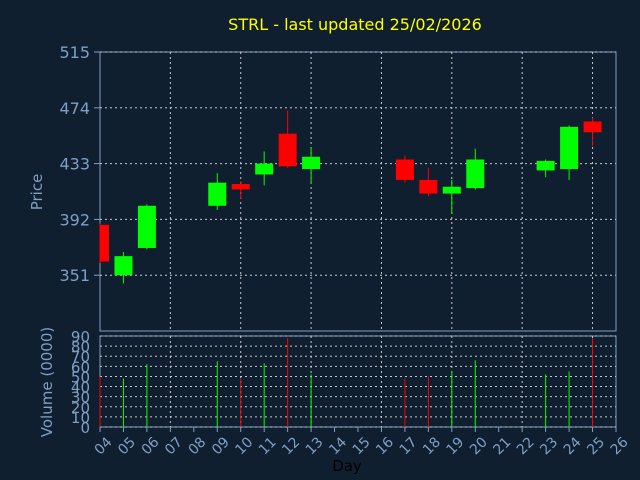  Describe the element at coordinates (291, 446) in the screenshot. I see `x-tick-label: 12` at that location.